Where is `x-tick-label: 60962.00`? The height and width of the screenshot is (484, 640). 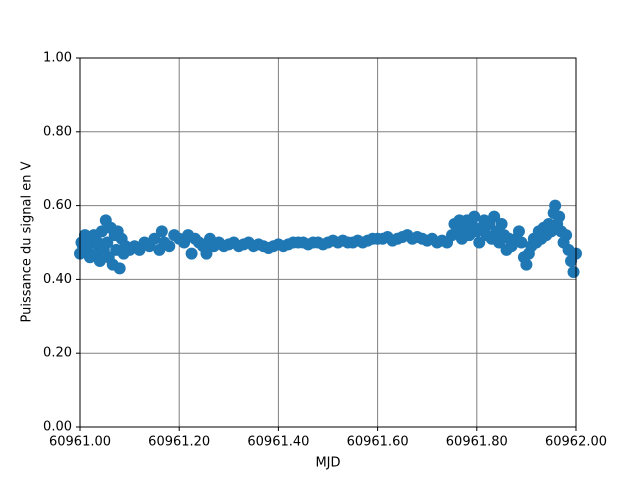
x-tick-label: 60962.00 is located at coordinates (576, 442).